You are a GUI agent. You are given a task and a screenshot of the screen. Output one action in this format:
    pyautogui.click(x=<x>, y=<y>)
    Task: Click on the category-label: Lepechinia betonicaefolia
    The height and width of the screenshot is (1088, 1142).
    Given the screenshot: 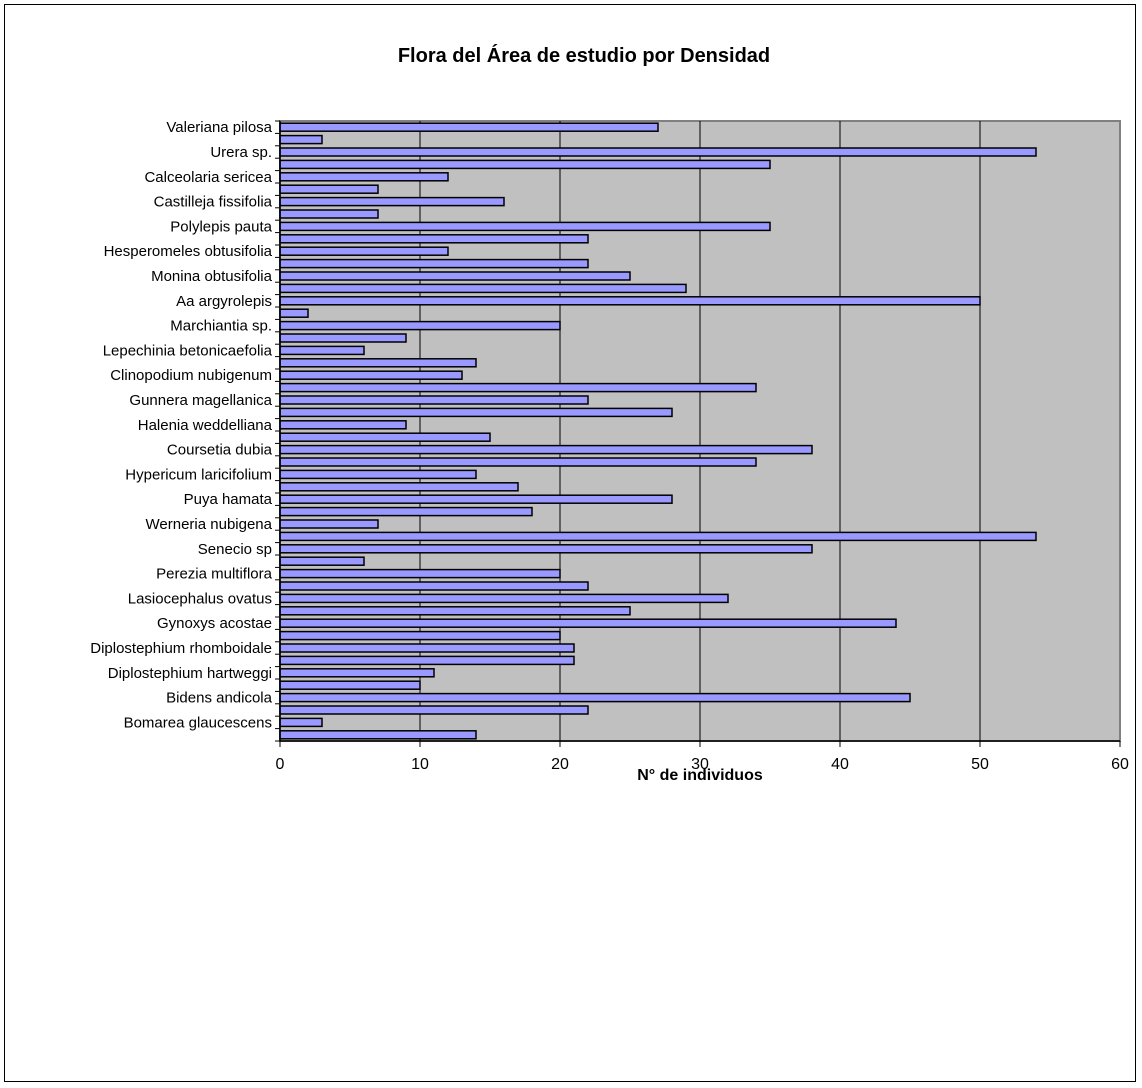 What is the action you would take?
    pyautogui.click(x=188, y=350)
    